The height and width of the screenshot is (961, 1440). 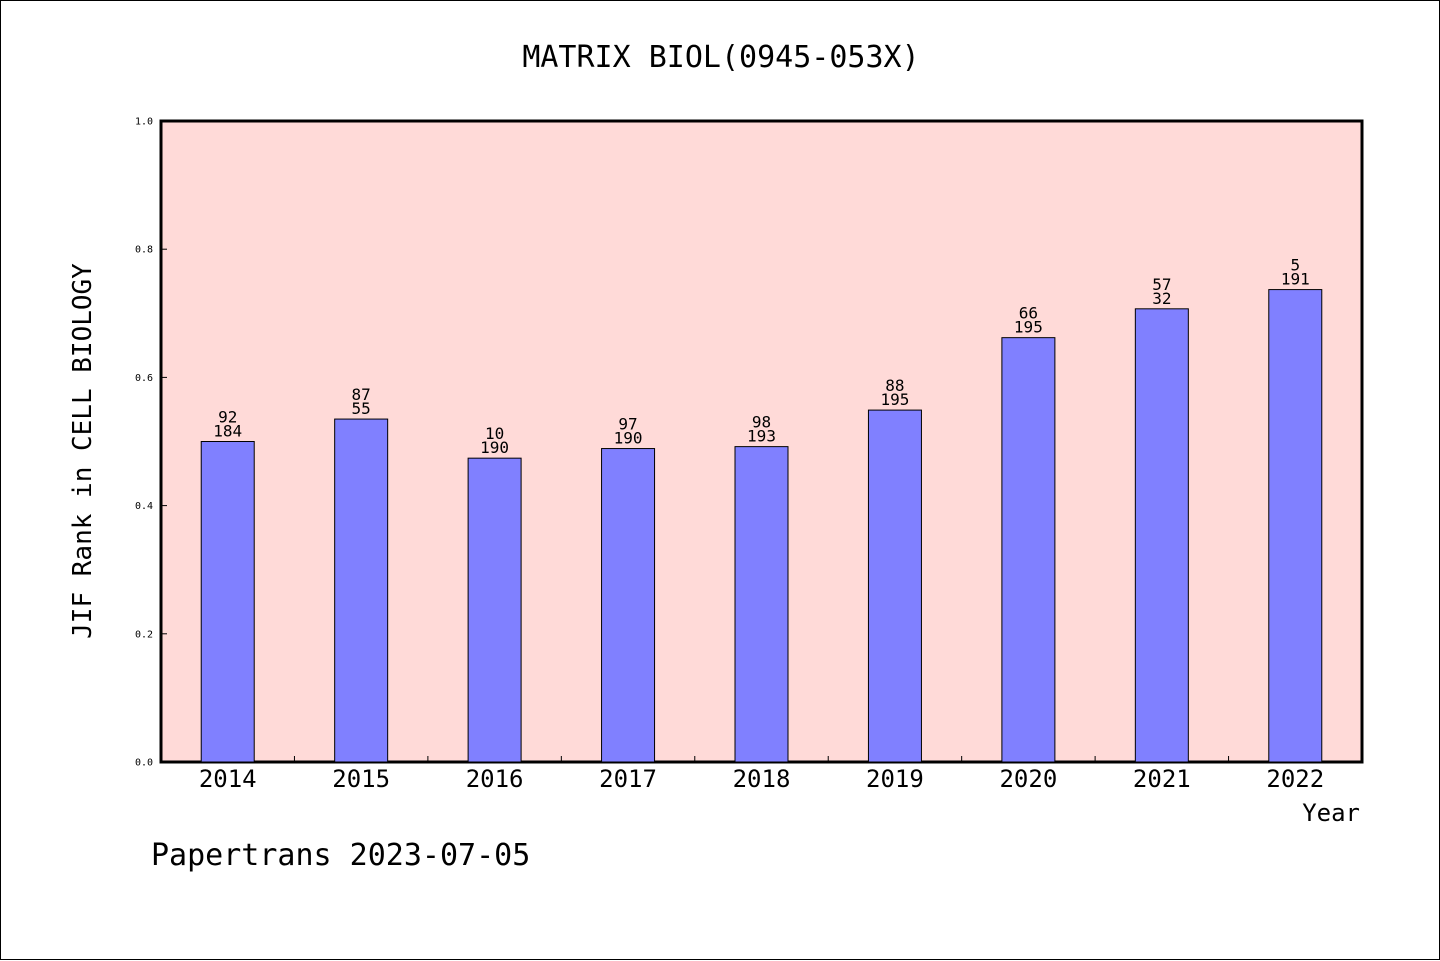 What do you see at coordinates (1161, 298) in the screenshot?
I see `bar-label-bottom: 32` at bounding box center [1161, 298].